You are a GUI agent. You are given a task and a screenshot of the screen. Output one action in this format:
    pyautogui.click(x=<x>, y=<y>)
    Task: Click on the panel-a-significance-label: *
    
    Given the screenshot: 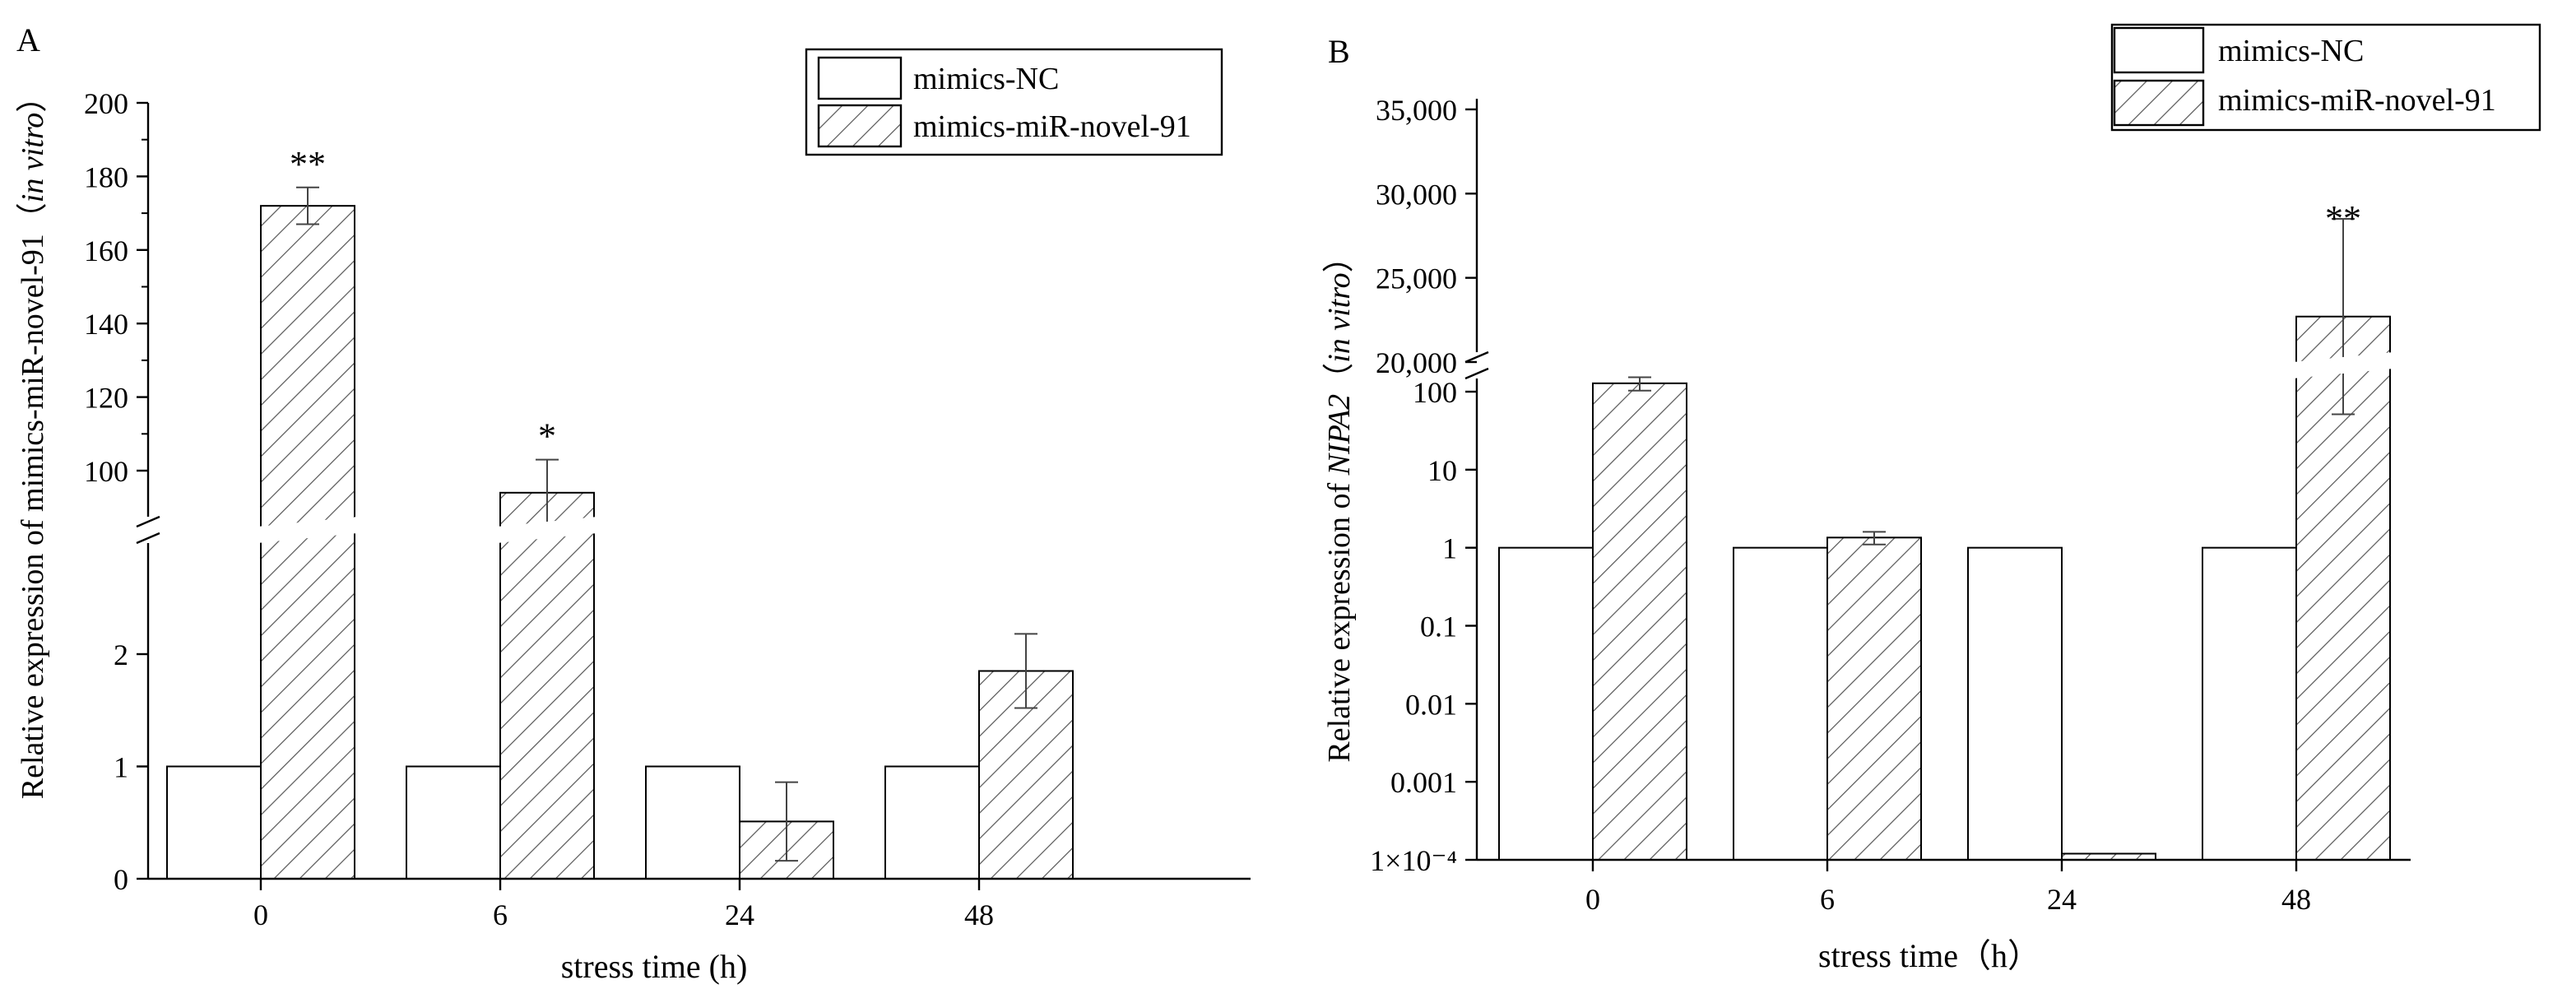 What is the action you would take?
    pyautogui.click(x=547, y=436)
    